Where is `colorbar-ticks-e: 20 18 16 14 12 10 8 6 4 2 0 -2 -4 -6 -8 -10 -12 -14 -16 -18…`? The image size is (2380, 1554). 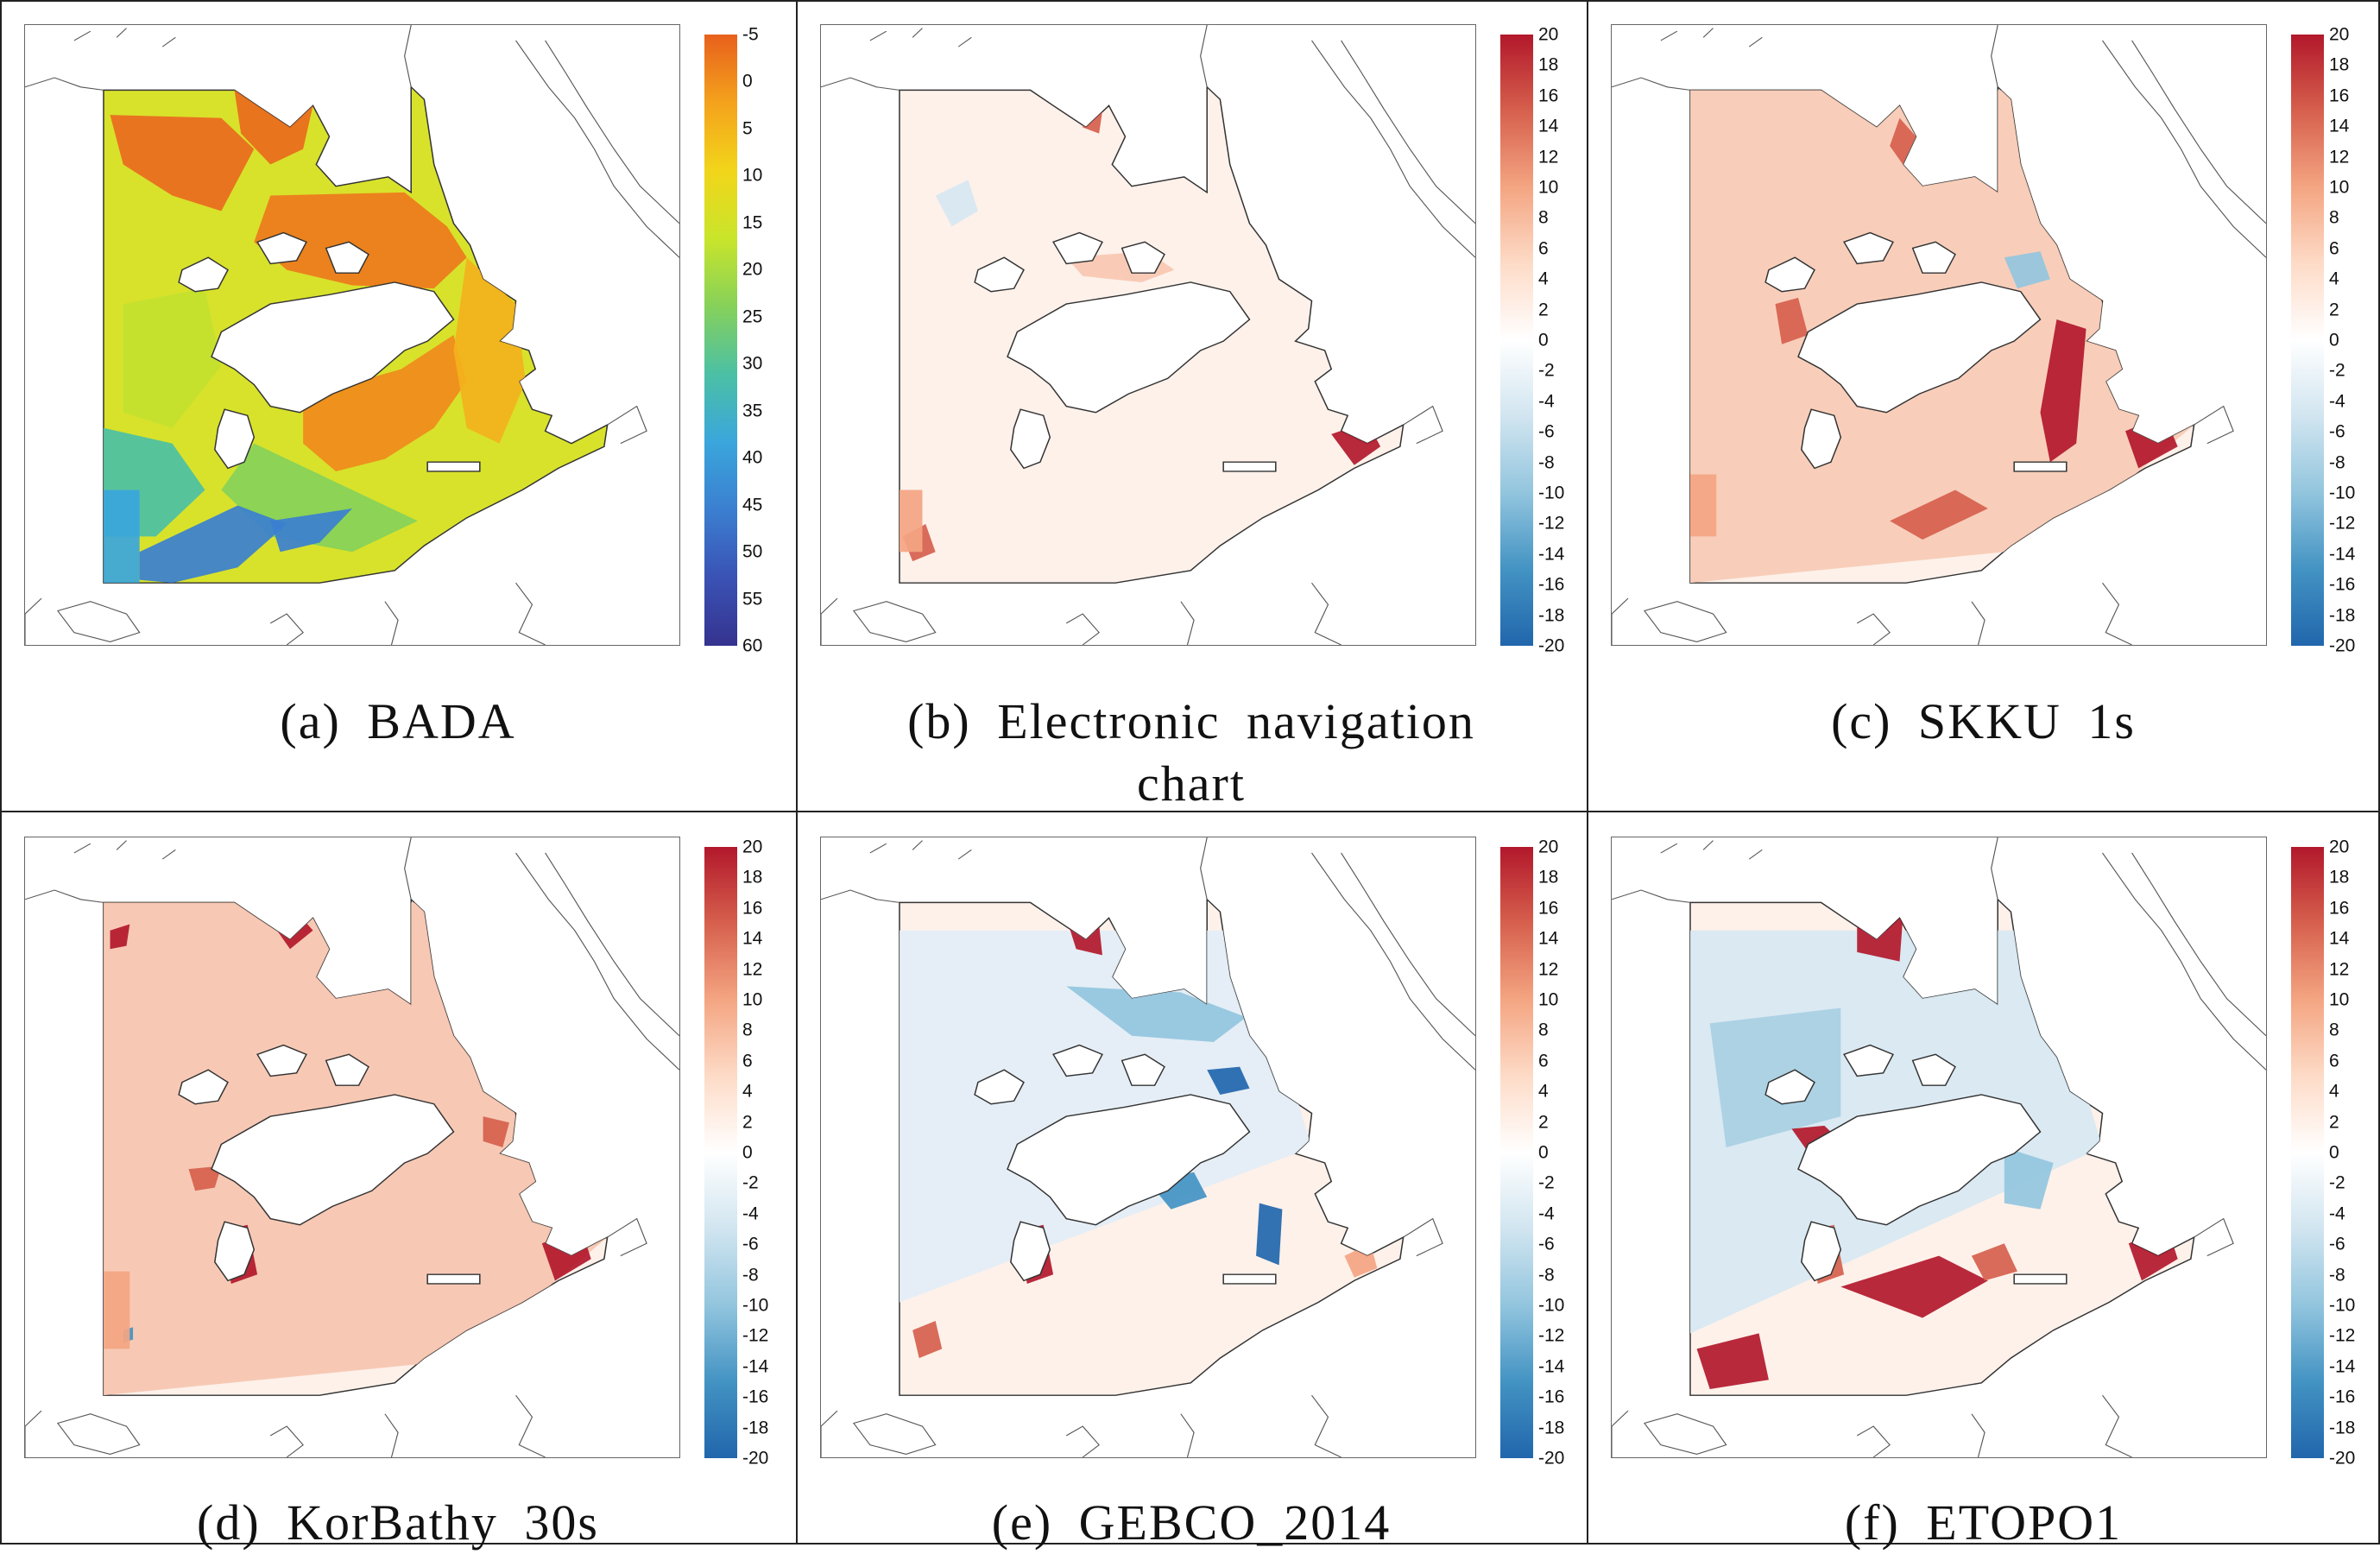 colorbar-ticks-e: 20 18 16 14 12 10 8 6 4 2 0 -2 -4 -6 -8 -10 -12 -14 -16 -18… is located at coordinates (1577, 1153).